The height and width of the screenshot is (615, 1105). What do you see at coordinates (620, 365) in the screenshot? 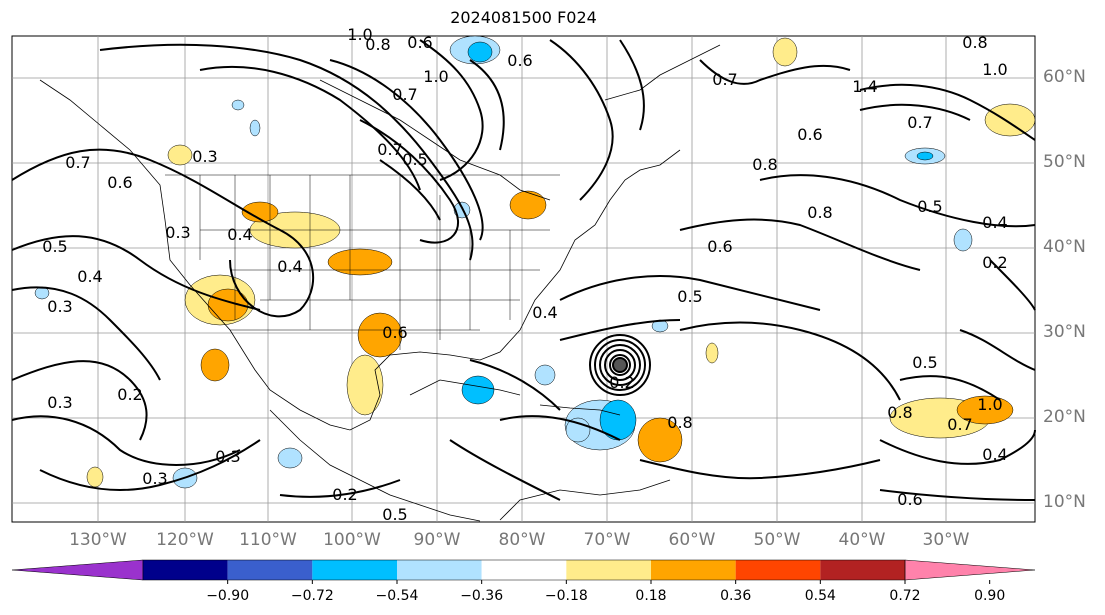
I see `cyclone-contours` at bounding box center [620, 365].